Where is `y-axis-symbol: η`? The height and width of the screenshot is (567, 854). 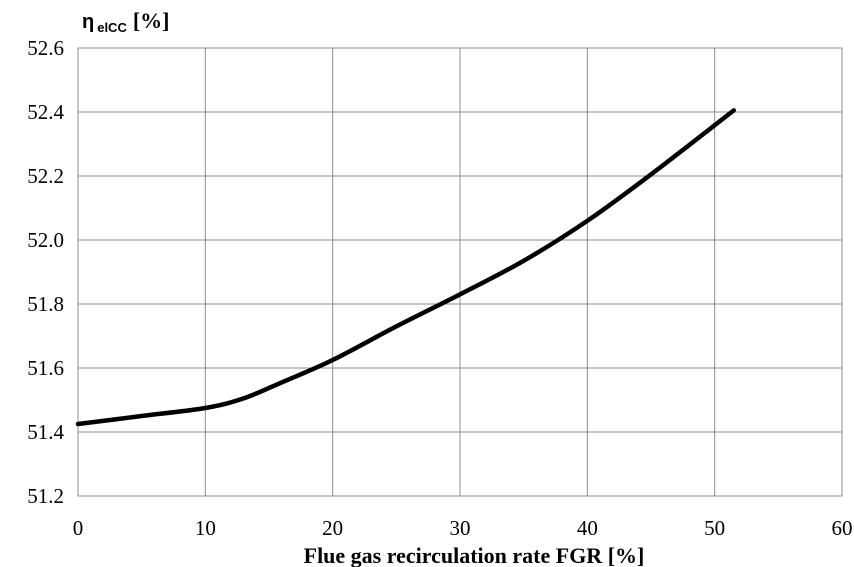 y-axis-symbol: η is located at coordinates (88, 22).